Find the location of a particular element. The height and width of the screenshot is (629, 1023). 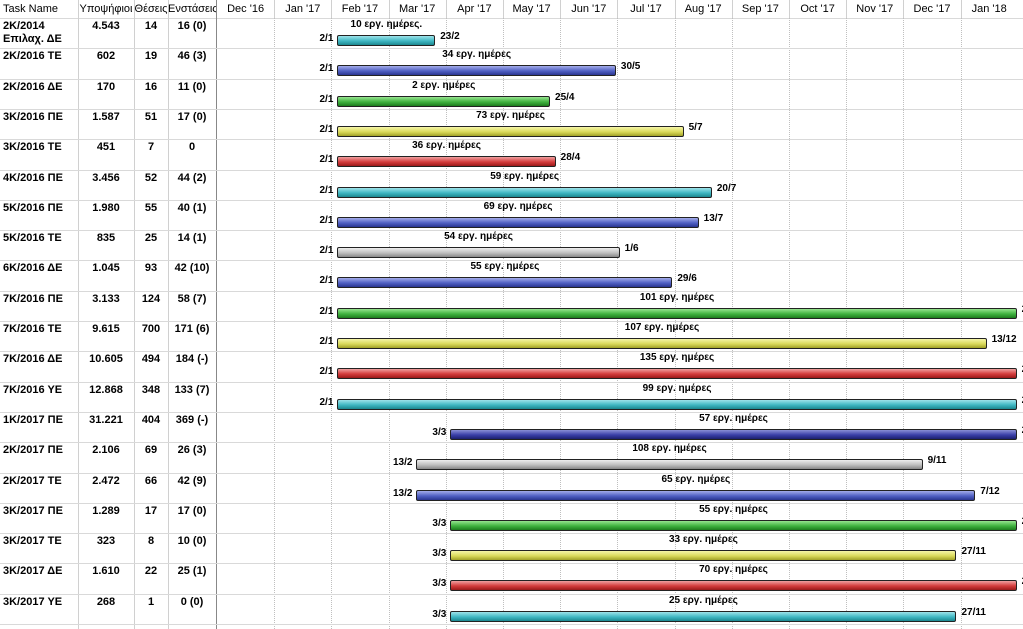

task-positions: 1 is located at coordinates (151, 601).